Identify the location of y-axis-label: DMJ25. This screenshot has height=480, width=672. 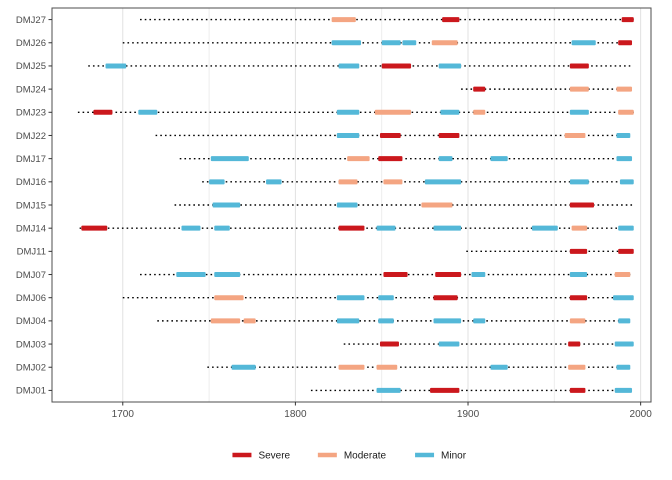
(31, 66).